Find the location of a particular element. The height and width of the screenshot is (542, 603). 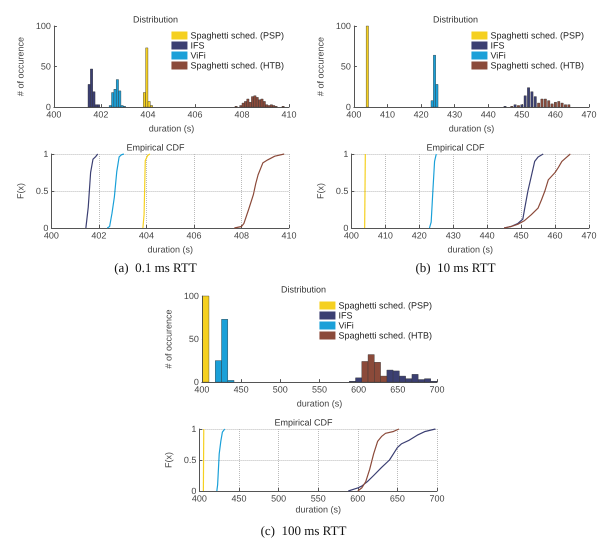

x-tick-label: 650 is located at coordinates (397, 499).